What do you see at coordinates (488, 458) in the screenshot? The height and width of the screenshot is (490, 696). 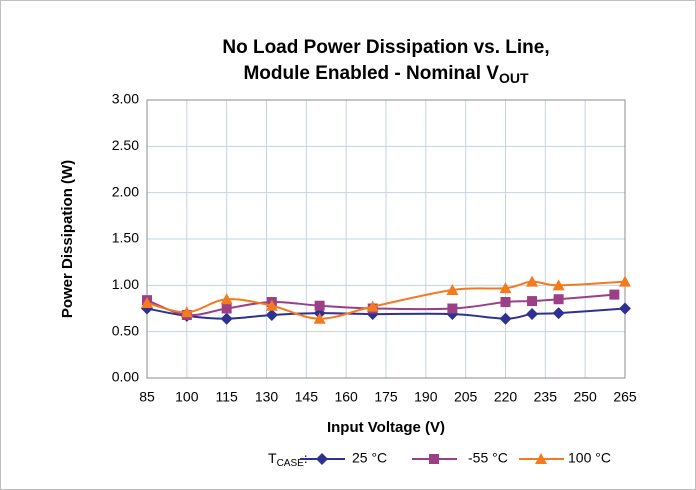 I see `legend-label: -55 °C` at bounding box center [488, 458].